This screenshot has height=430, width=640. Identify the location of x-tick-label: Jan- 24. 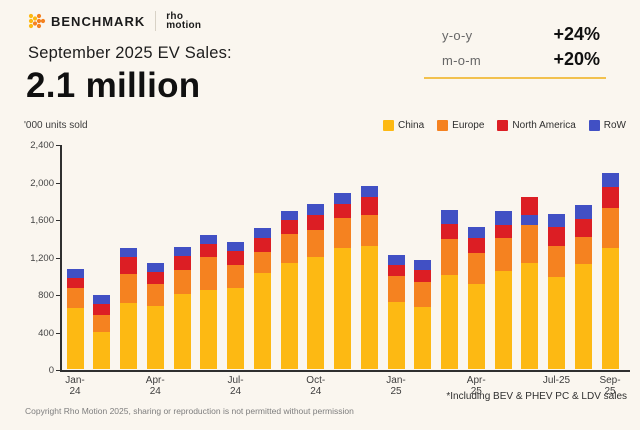
(75, 386).